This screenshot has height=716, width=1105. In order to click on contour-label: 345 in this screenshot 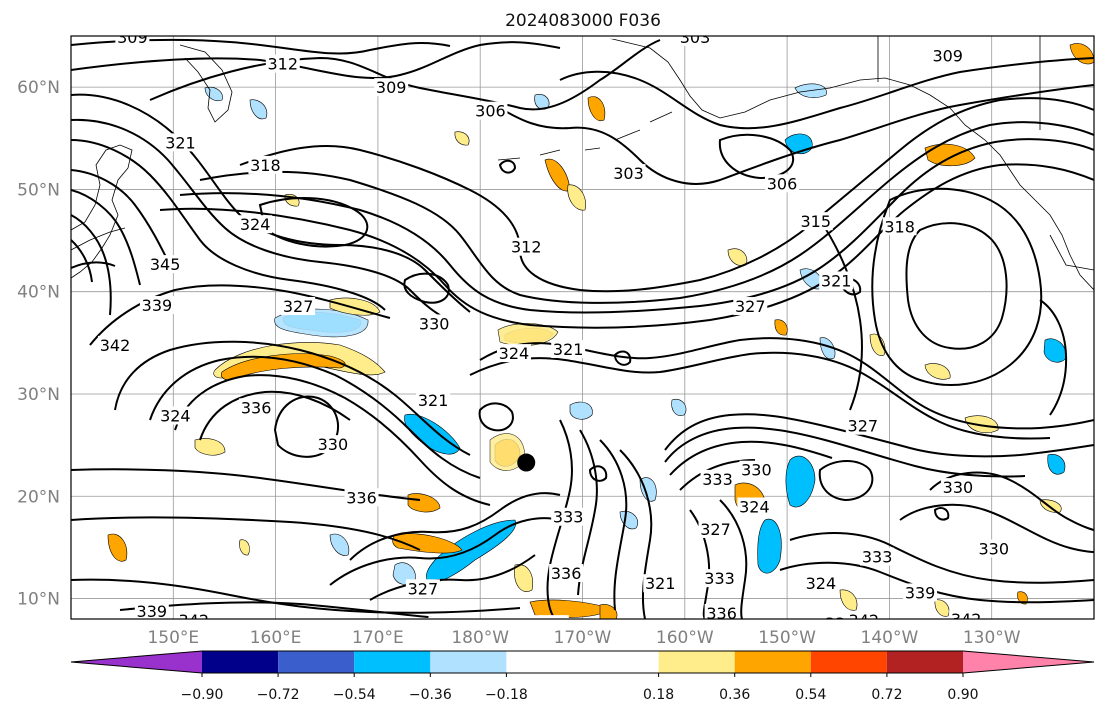, I will do `click(165, 264)`.